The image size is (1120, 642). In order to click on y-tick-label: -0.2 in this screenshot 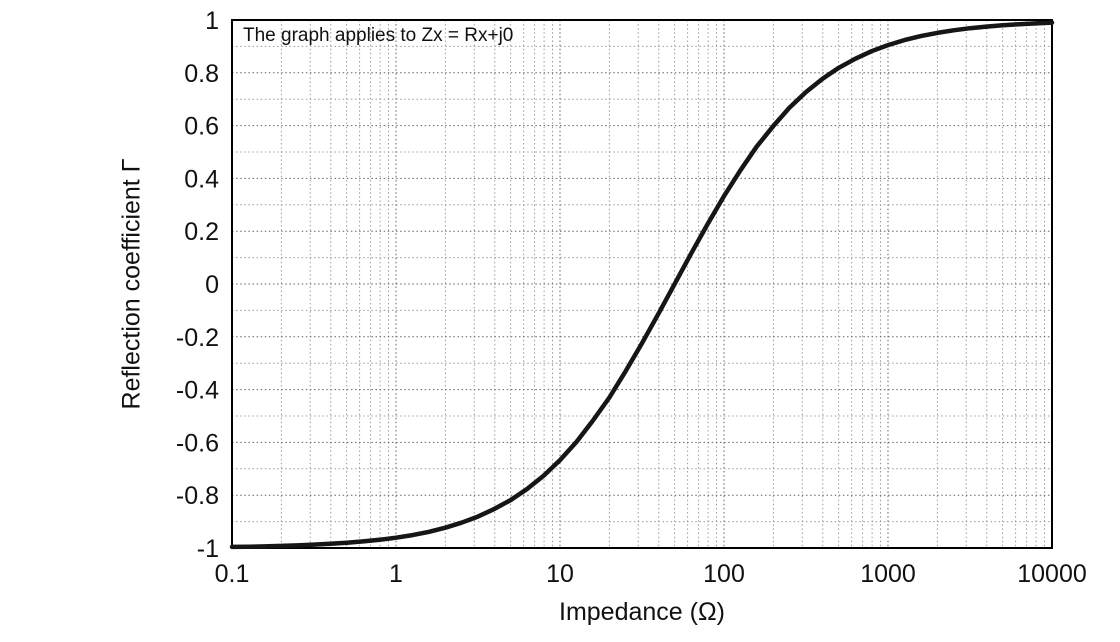, I will do `click(197, 338)`.